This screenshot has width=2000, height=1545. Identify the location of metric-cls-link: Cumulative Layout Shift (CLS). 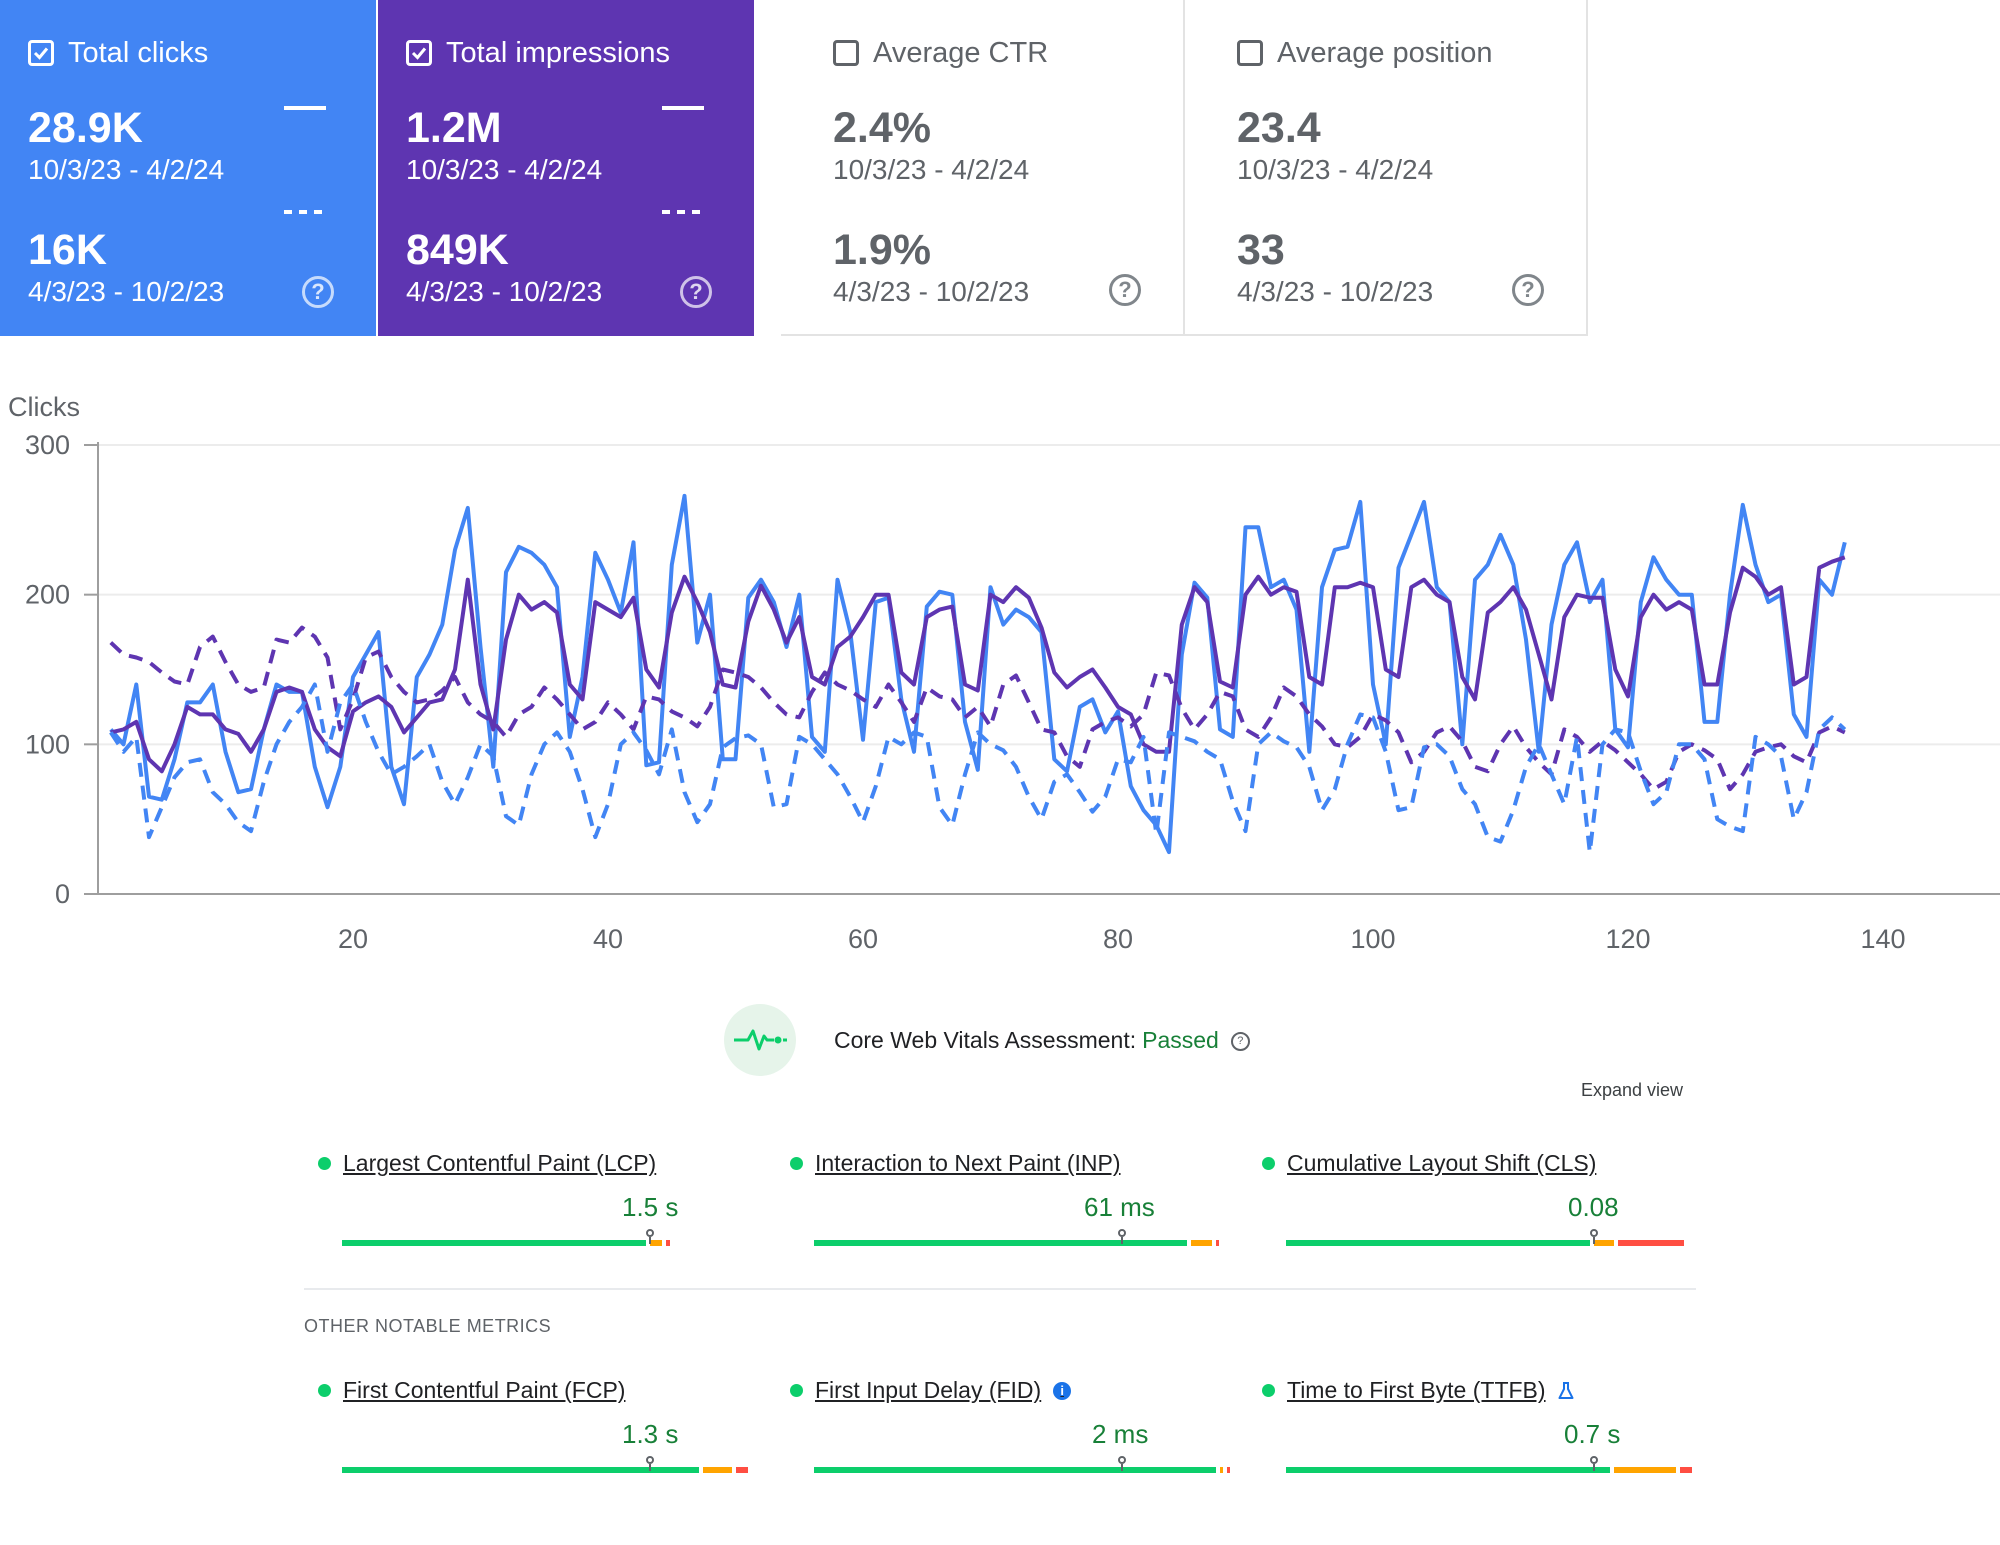
(1479, 1163).